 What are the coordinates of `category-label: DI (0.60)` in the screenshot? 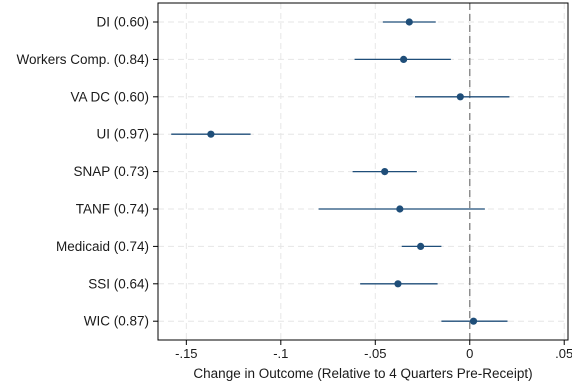 It's located at (122, 22).